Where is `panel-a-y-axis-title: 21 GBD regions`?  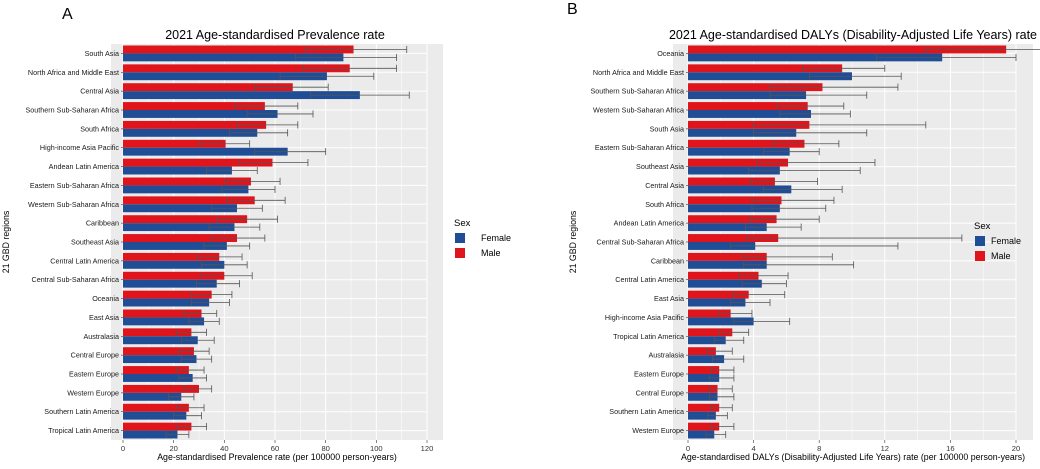 panel-a-y-axis-title: 21 GBD regions is located at coordinates (6, 241).